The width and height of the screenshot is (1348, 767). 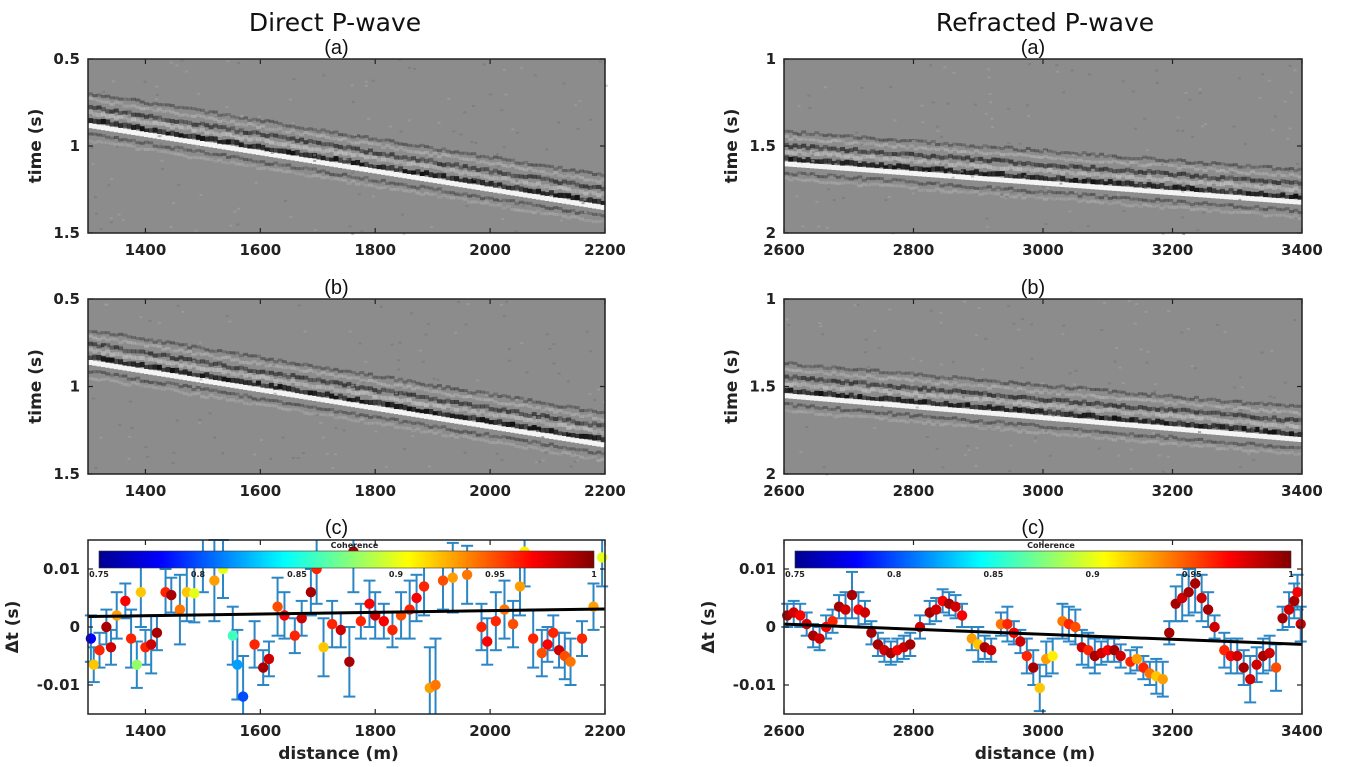 I want to click on colorbar-tick-label: 0.75, so click(x=99, y=574).